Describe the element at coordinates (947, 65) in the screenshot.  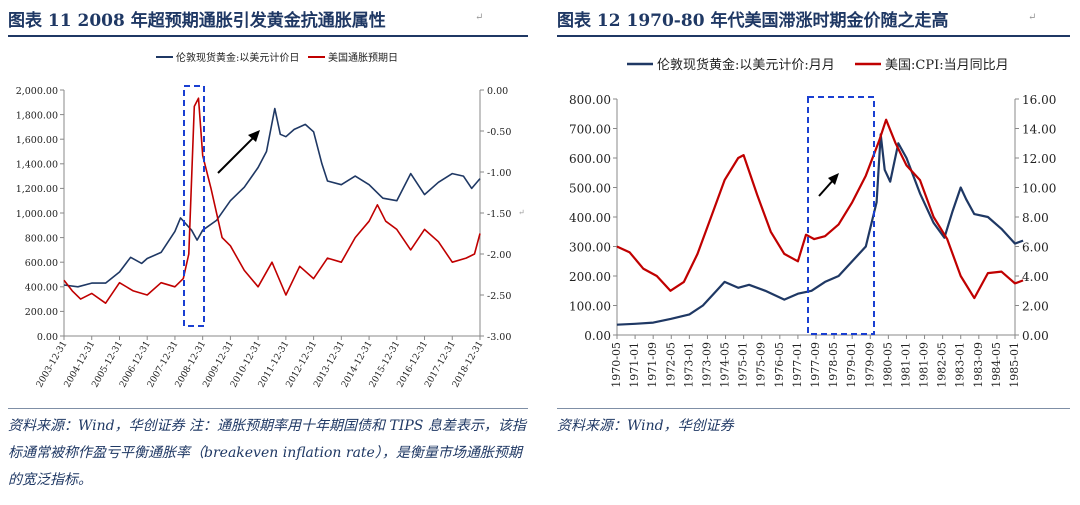
I see `legend-label-cpi: 美国:CPI:当月同比月` at that location.